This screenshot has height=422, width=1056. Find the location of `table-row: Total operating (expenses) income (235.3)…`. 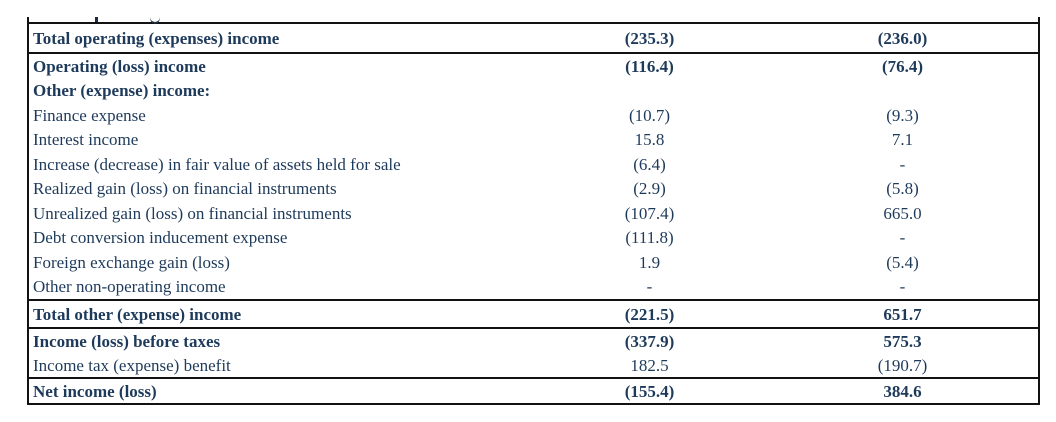

table-row: Total operating (expenses) income (235.3)… is located at coordinates (533, 38).